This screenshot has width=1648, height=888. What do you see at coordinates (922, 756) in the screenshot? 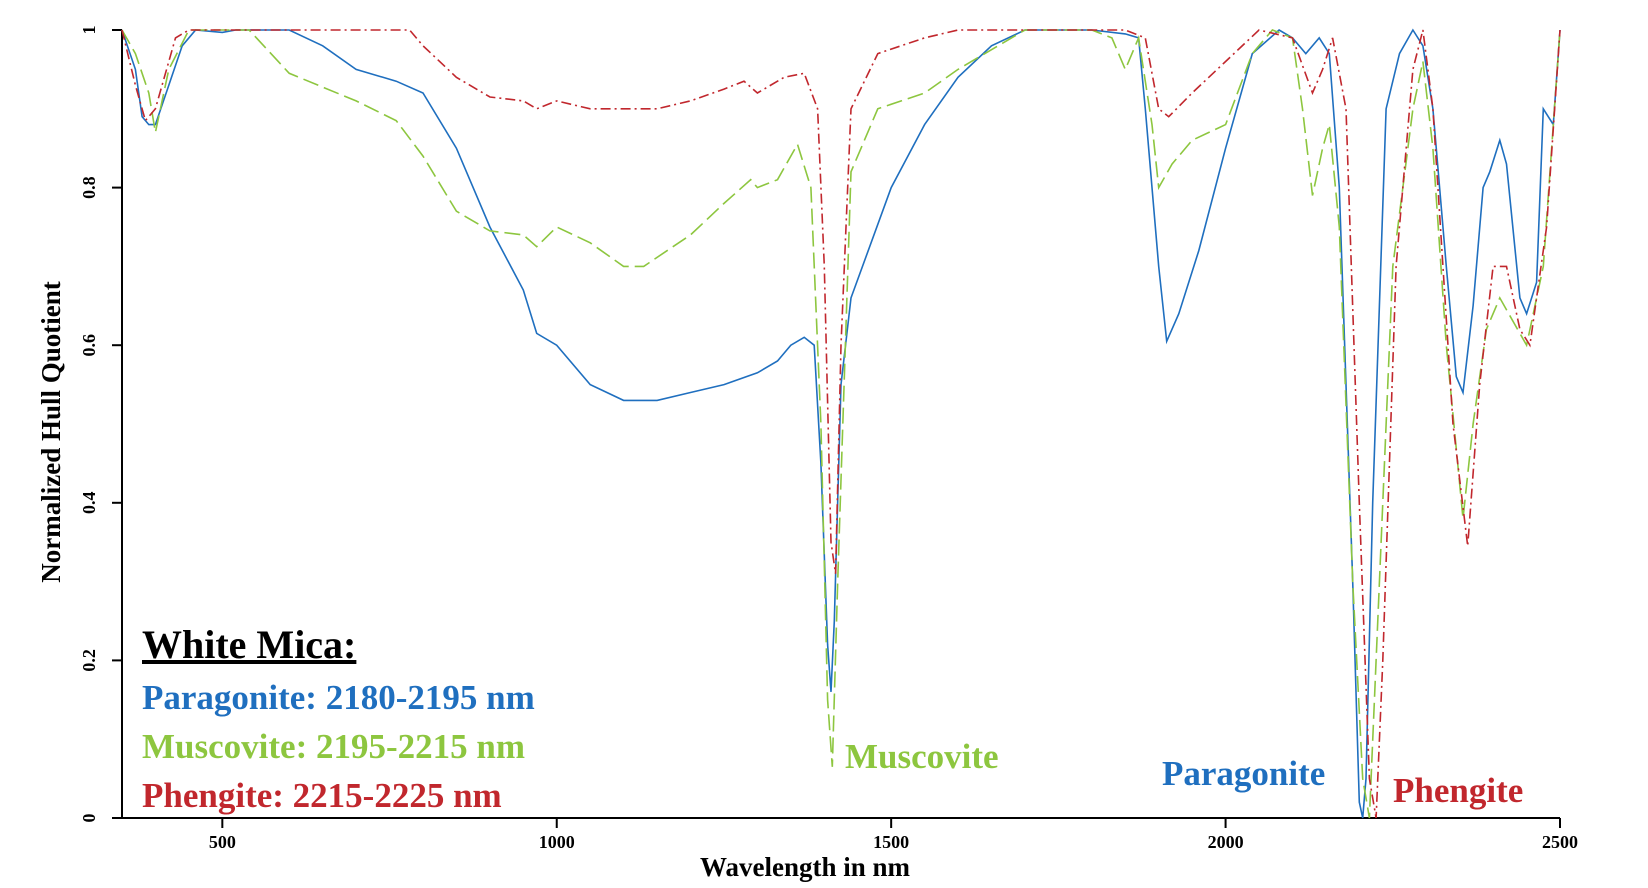
I see `series-label: Muscovite` at bounding box center [922, 756].